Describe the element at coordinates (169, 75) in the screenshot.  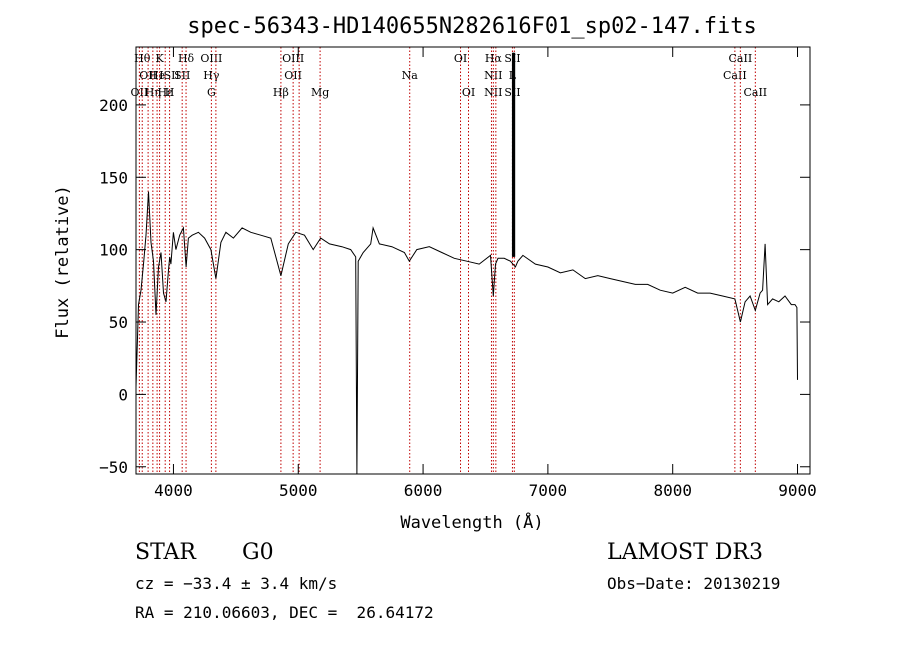
I see `line-label-7-0: ISII` at that location.